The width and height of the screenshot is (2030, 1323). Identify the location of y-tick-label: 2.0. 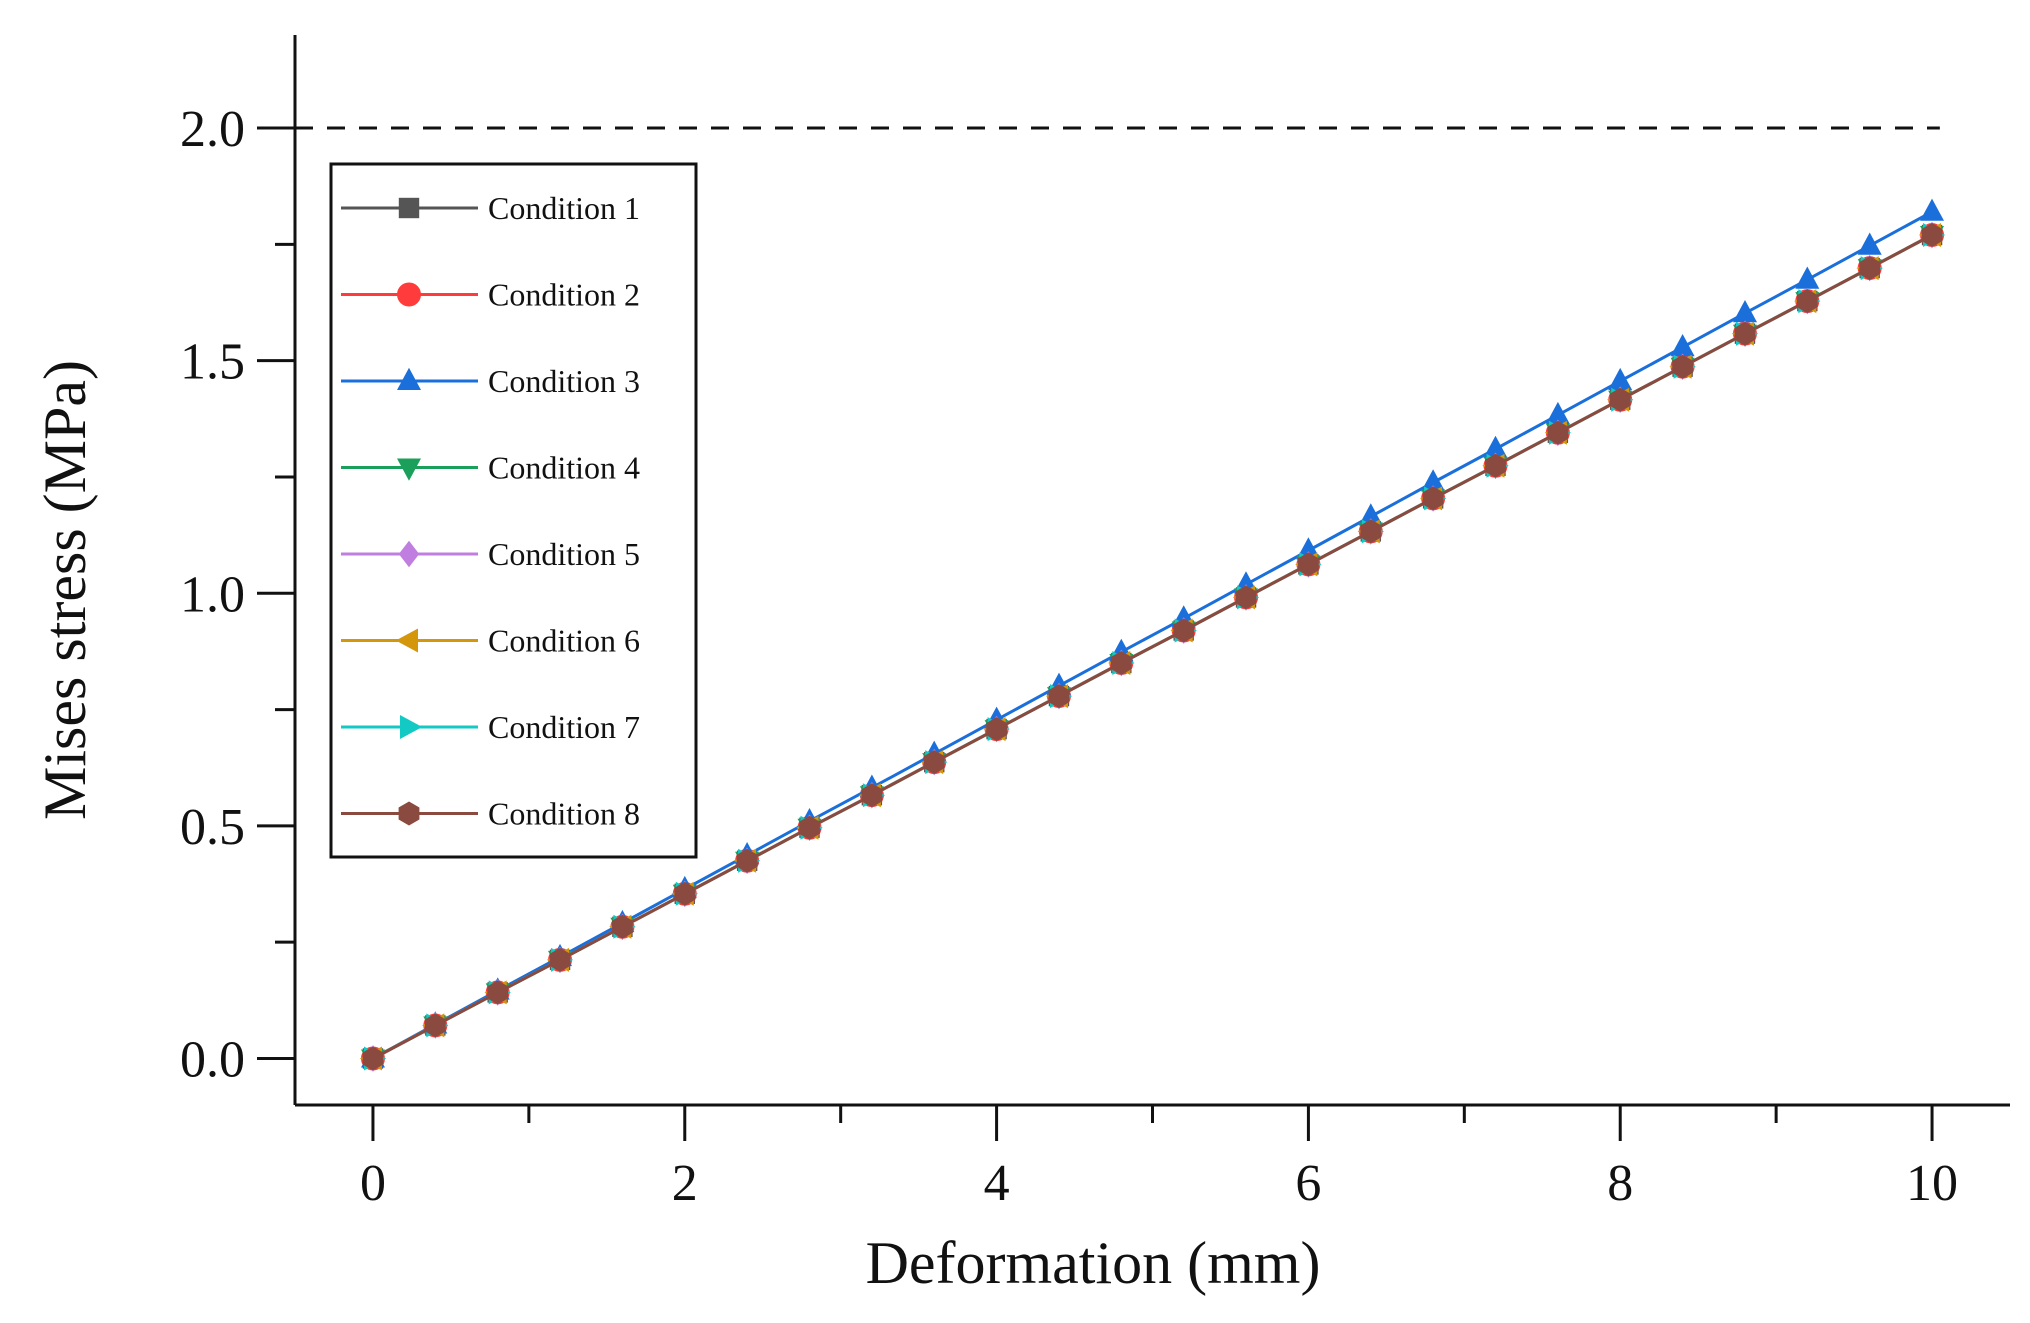
(212, 129).